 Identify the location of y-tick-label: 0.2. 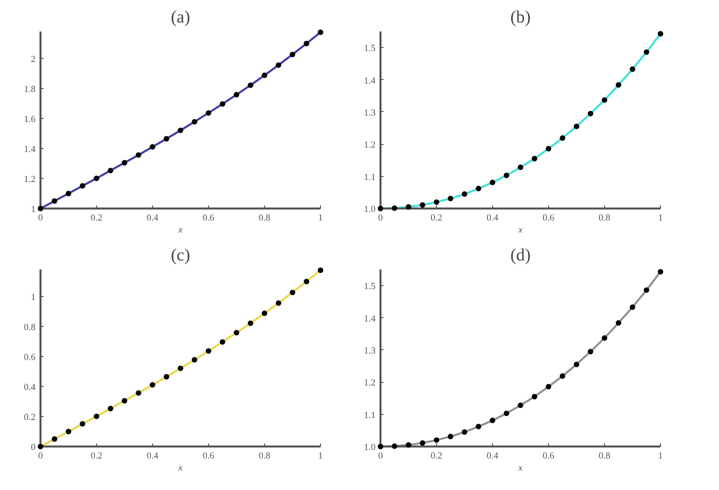
(30, 418).